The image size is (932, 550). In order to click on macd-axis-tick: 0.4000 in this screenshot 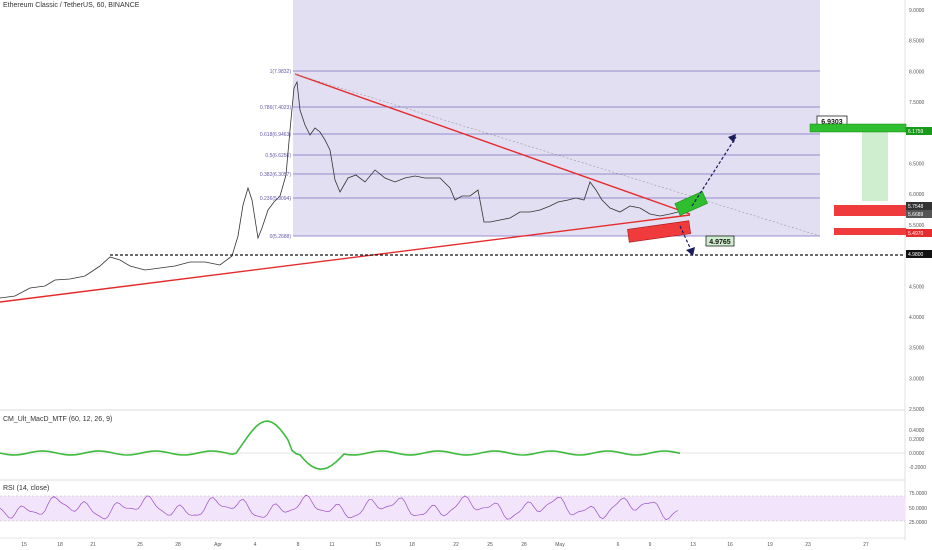, I will do `click(917, 431)`.